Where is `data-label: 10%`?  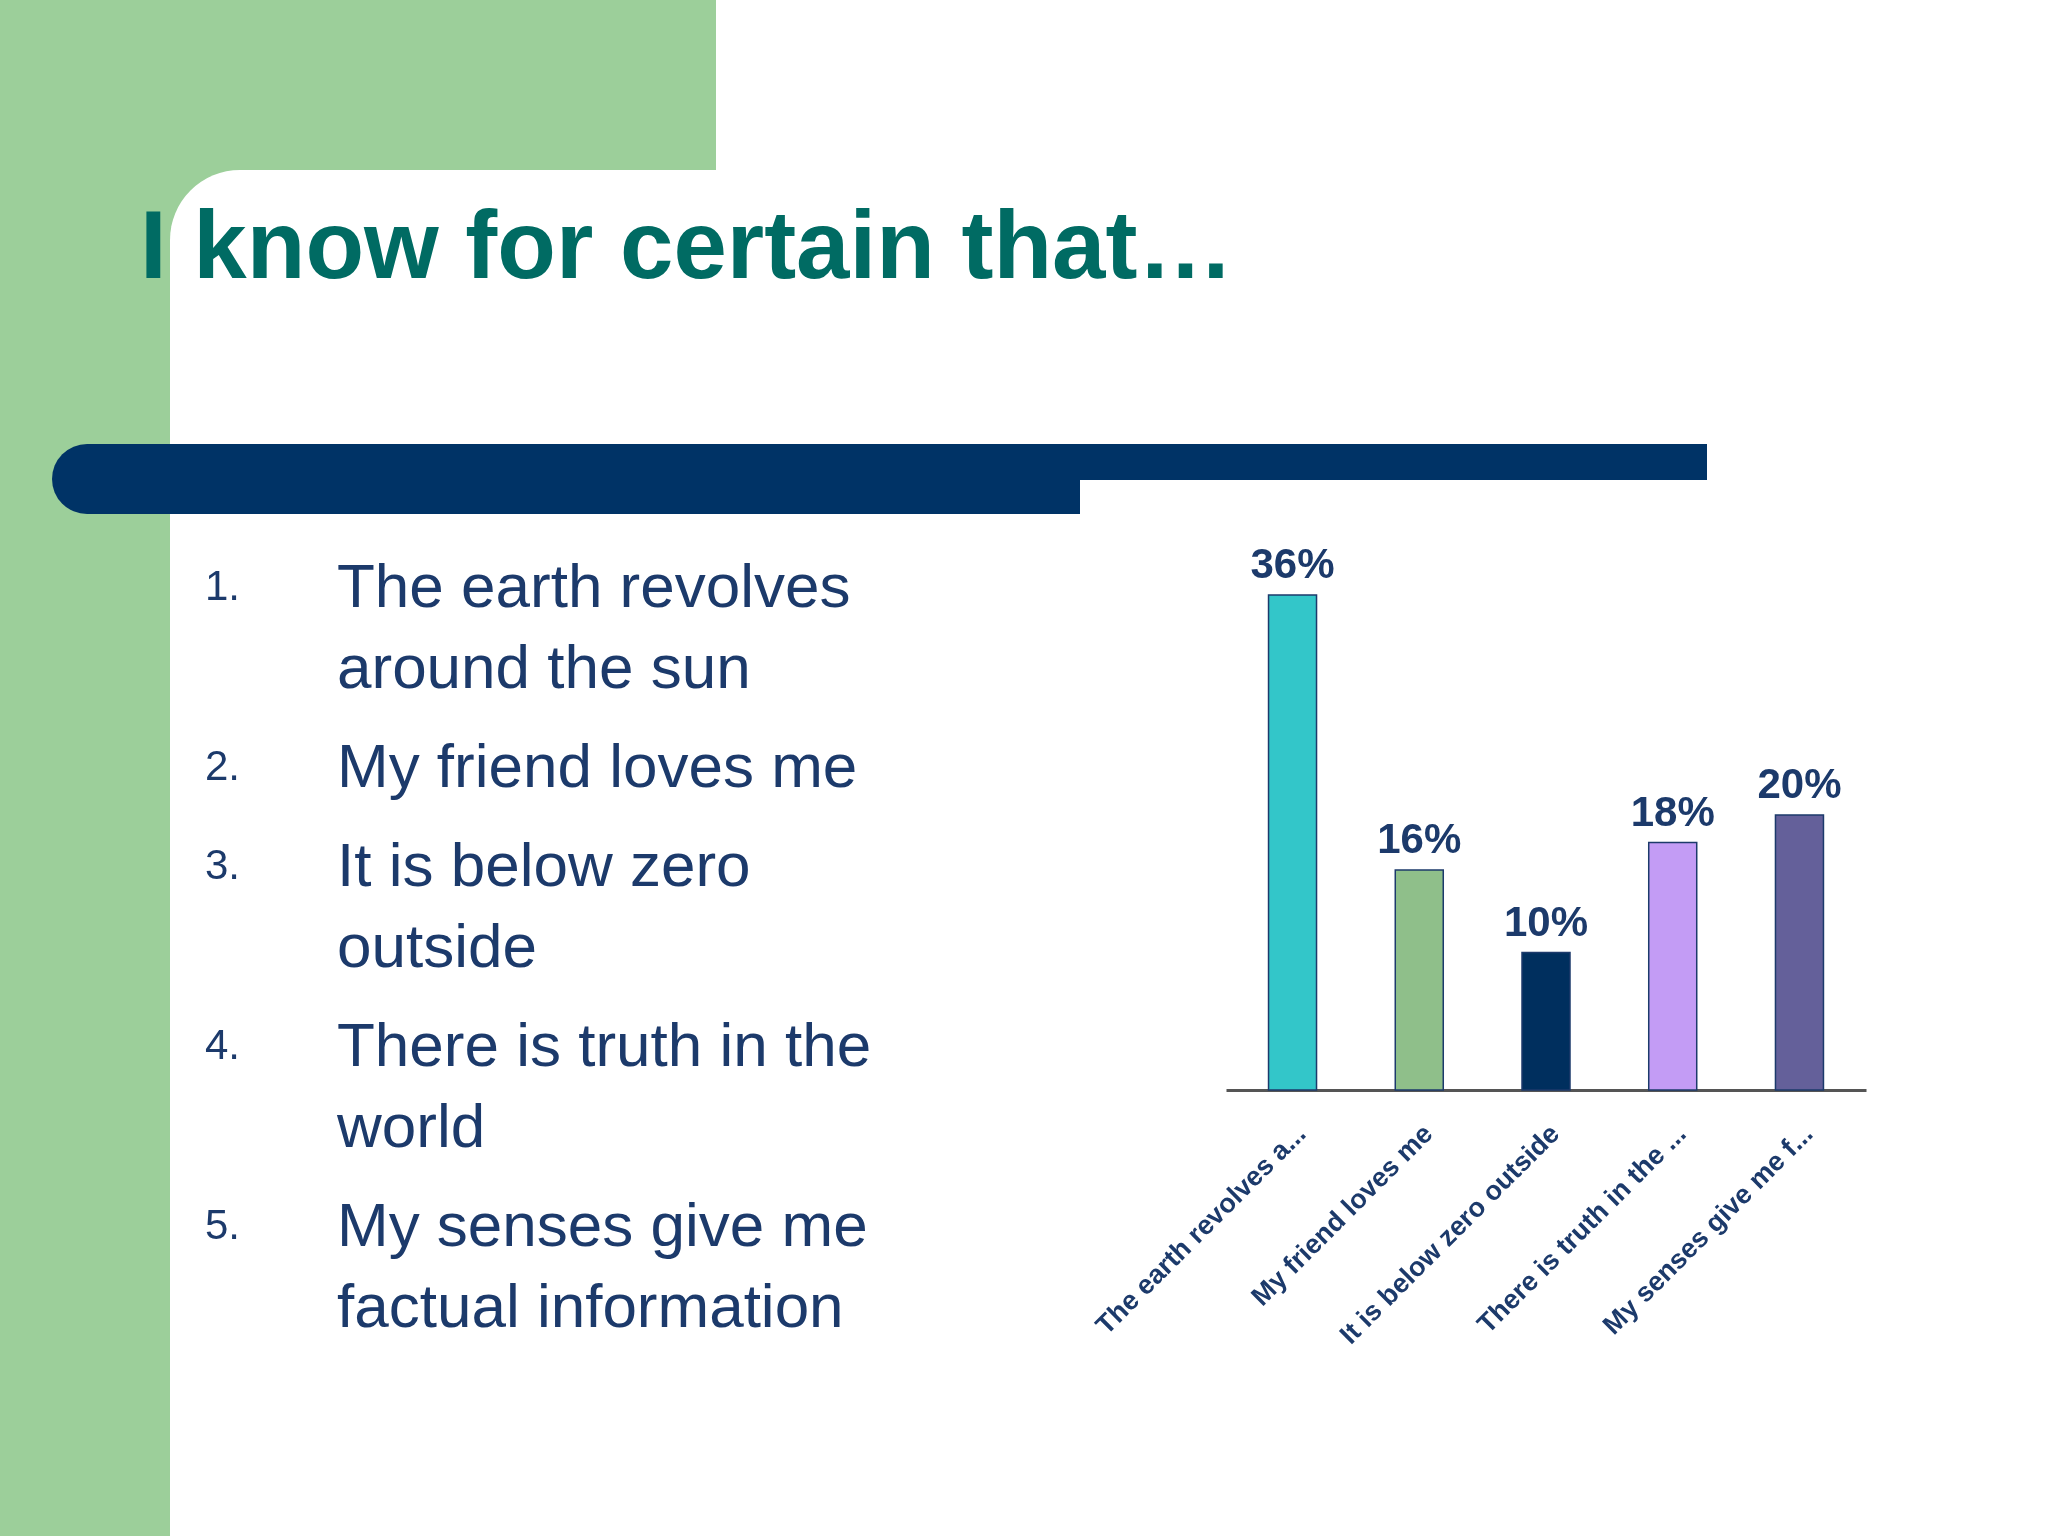 data-label: 10% is located at coordinates (1546, 921).